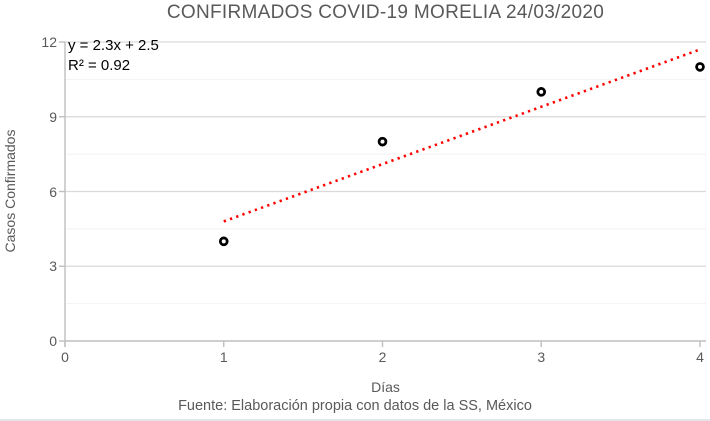 The width and height of the screenshot is (710, 421). Describe the element at coordinates (53, 191) in the screenshot. I see `y-tick-label: 6` at that location.